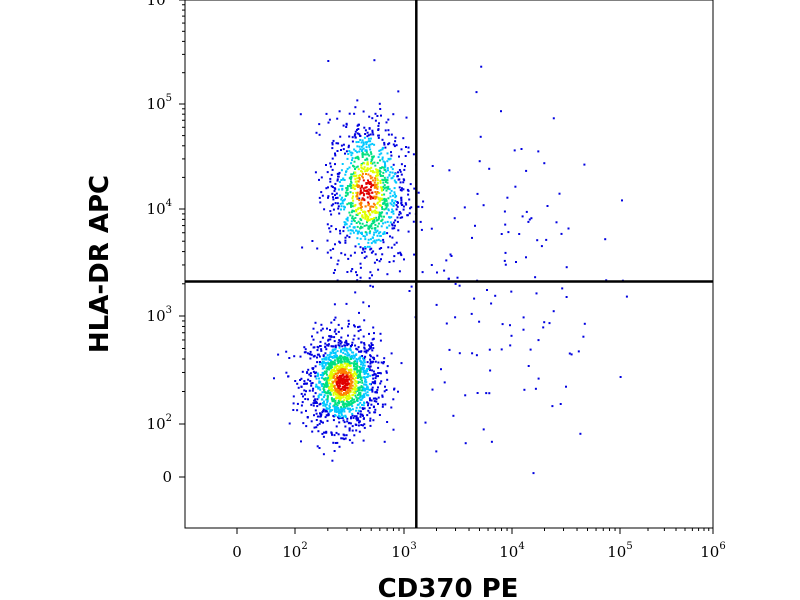  What do you see at coordinates (100, 264) in the screenshot?
I see `y-axis-title: HLA-DR APC` at bounding box center [100, 264].